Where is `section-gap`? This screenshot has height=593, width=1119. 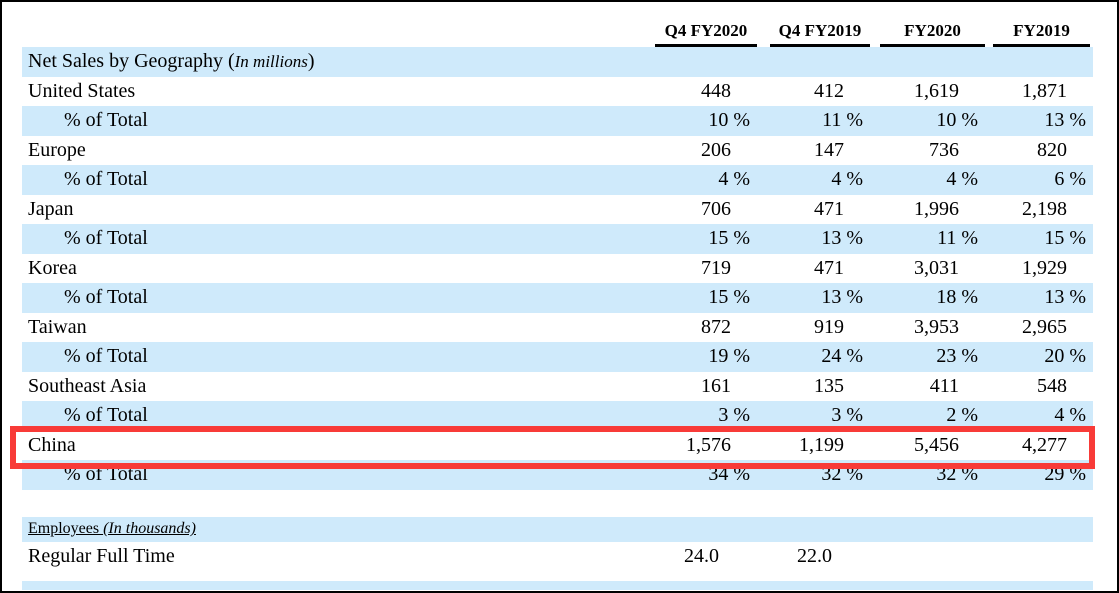 section-gap is located at coordinates (557, 503).